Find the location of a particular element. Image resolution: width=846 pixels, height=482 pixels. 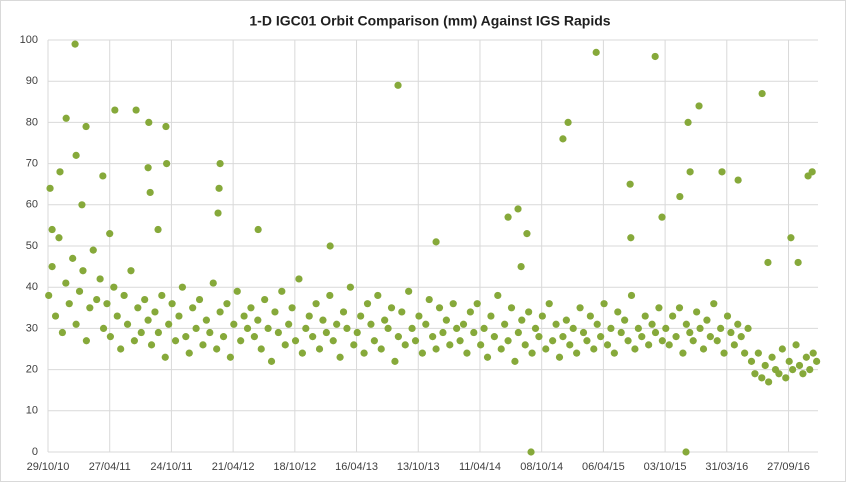

y-tick-label: 80 is located at coordinates (32, 122).